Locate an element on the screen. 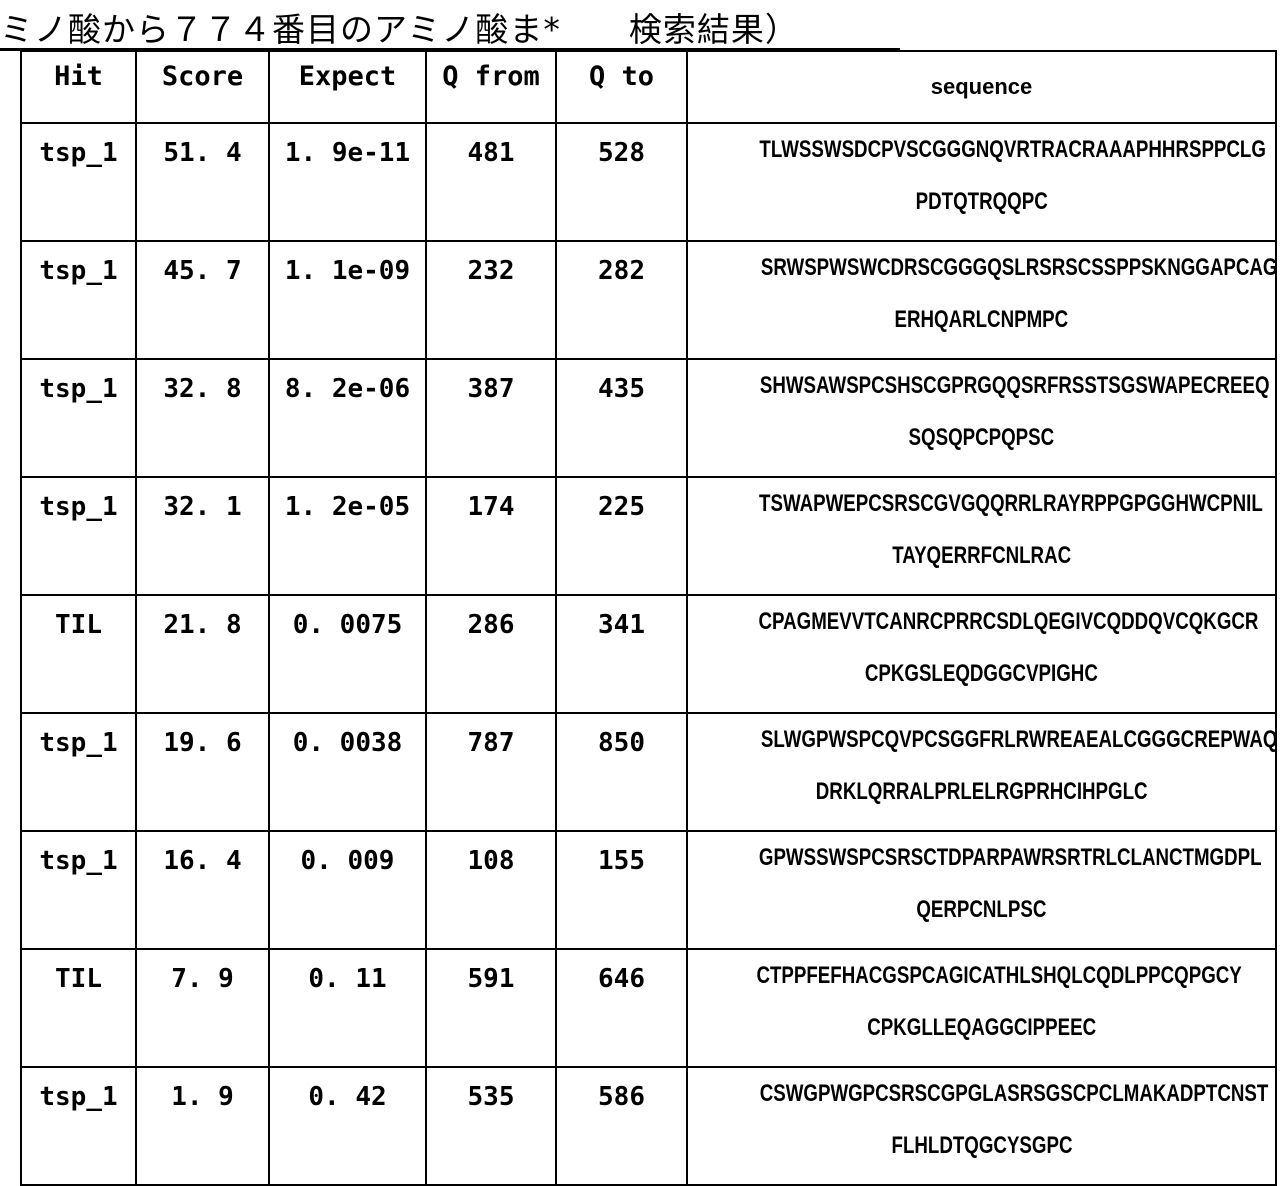  sequence-text: TAYQERRFCNLRAC is located at coordinates (981, 556).